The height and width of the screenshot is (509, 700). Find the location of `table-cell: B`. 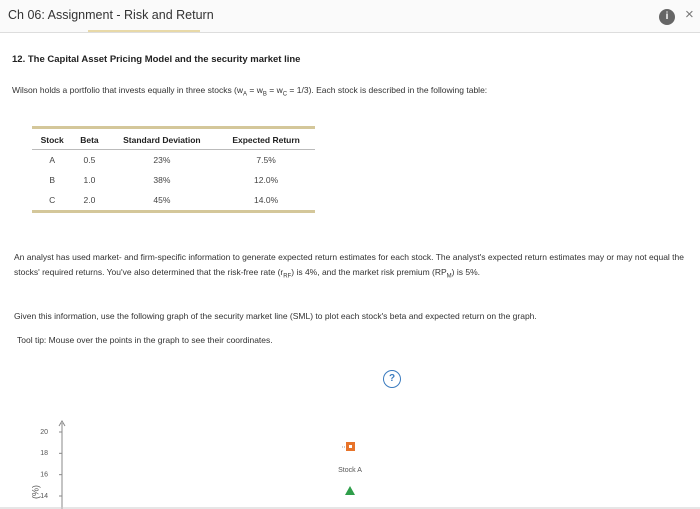

table-cell: B is located at coordinates (52, 180).